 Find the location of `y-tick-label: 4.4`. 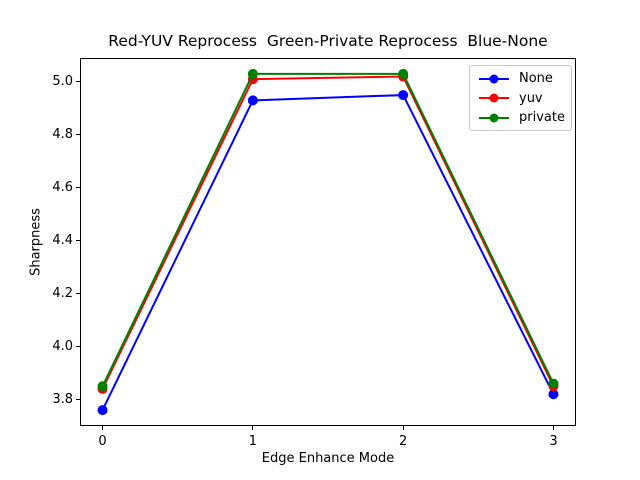

y-tick-label: 4.4 is located at coordinates (62, 240).